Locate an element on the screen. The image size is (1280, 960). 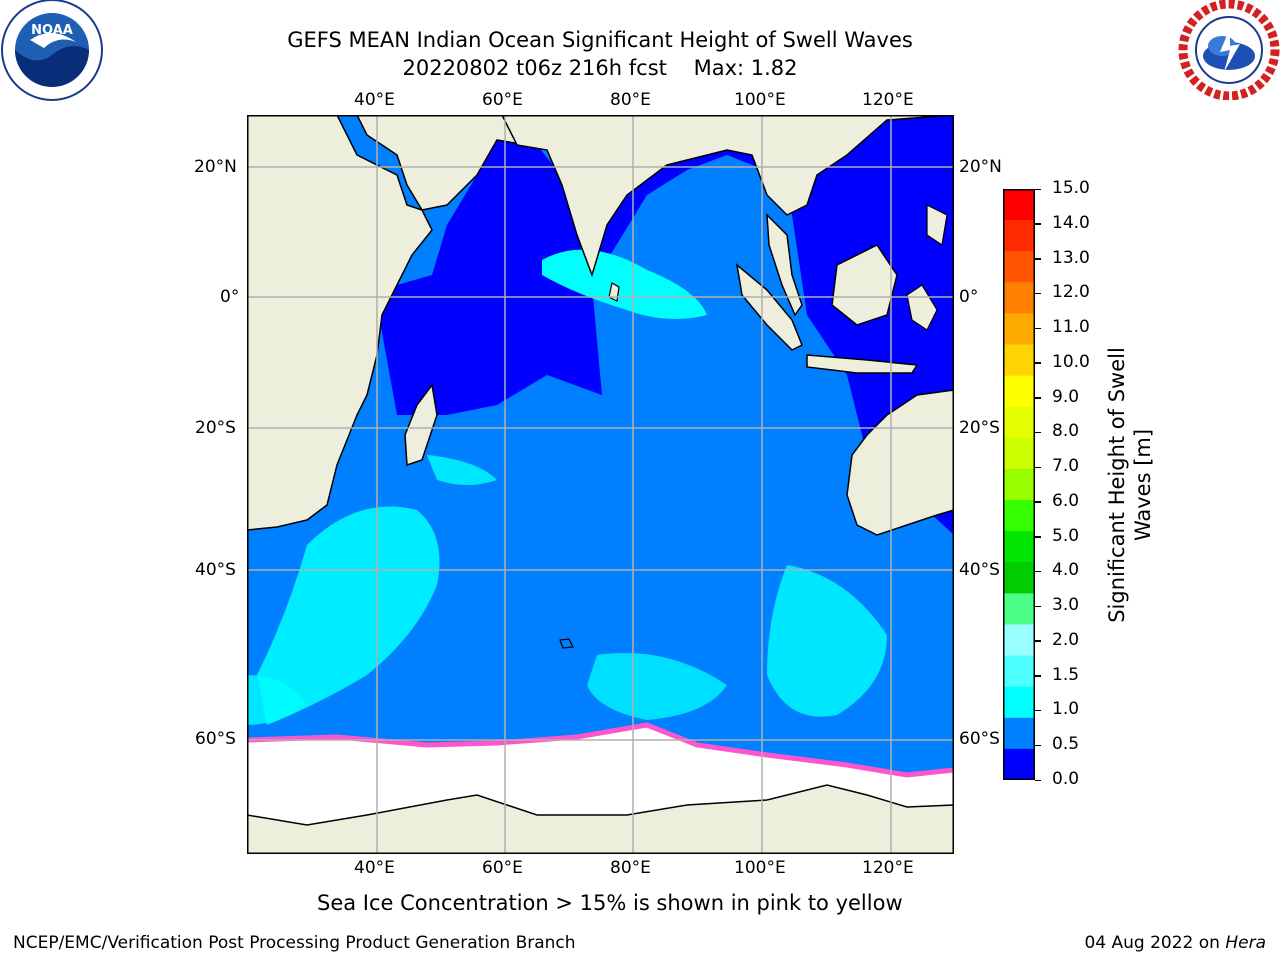
lon-label-top-60e: 60°E is located at coordinates (502, 100).